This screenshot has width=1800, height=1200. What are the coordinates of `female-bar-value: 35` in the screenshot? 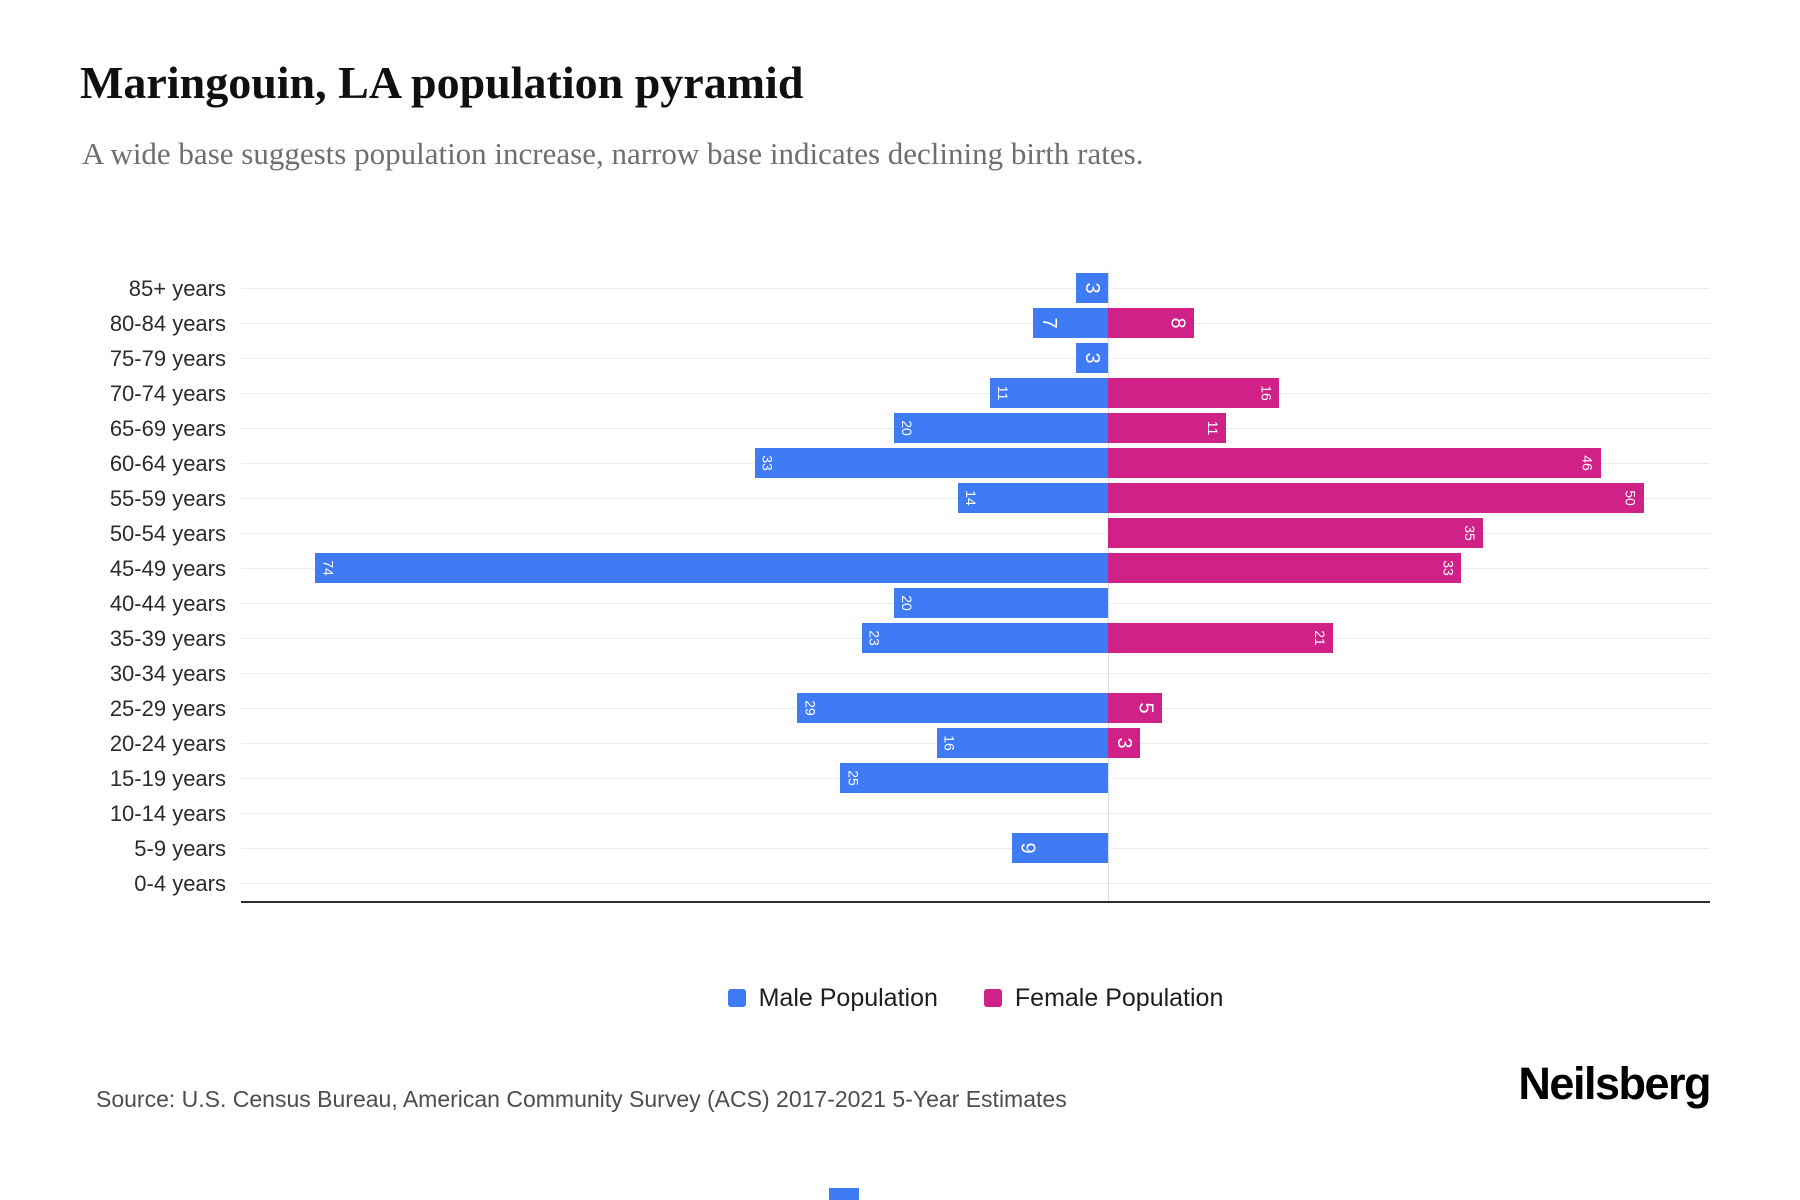 It's located at (1469, 533).